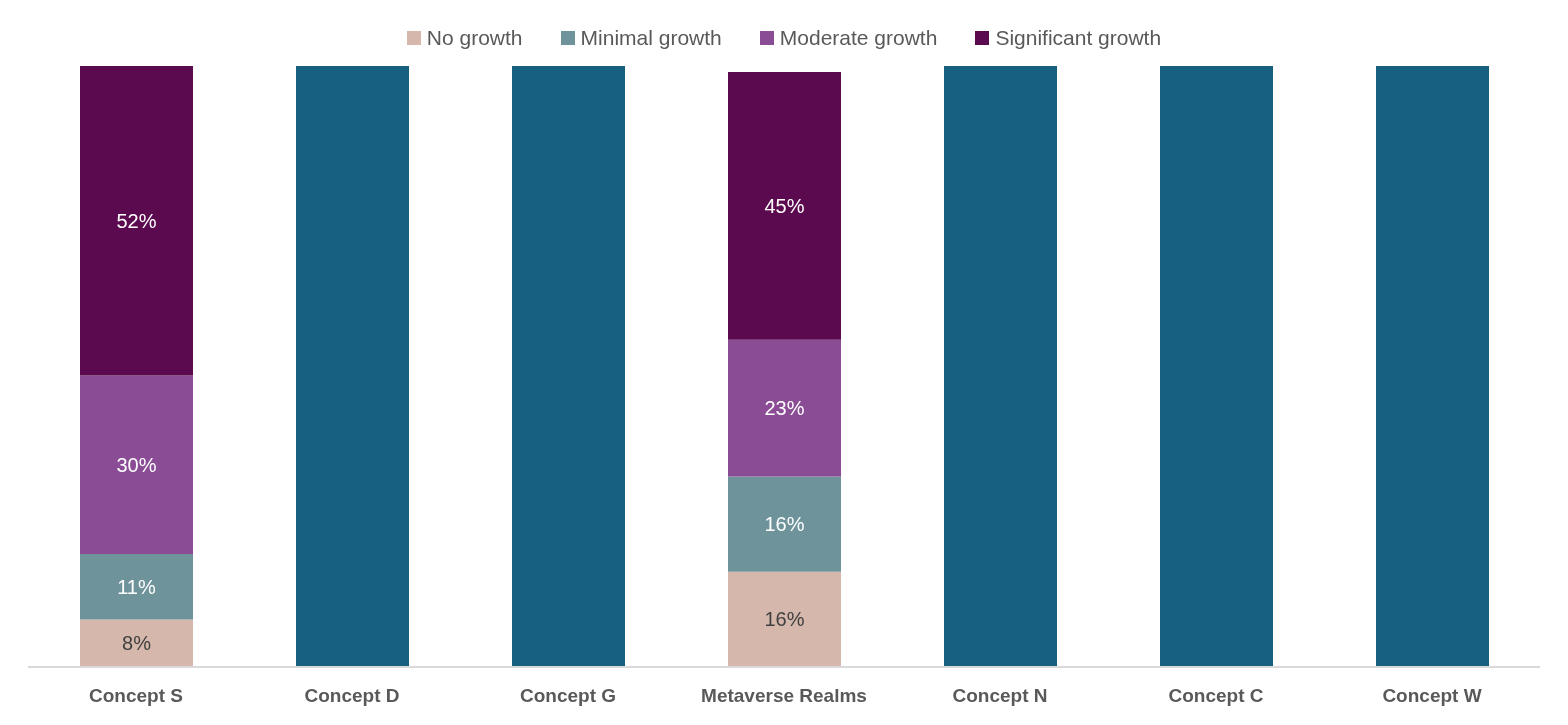  Describe the element at coordinates (352, 696) in the screenshot. I see `x-tick-label: Concept D` at that location.